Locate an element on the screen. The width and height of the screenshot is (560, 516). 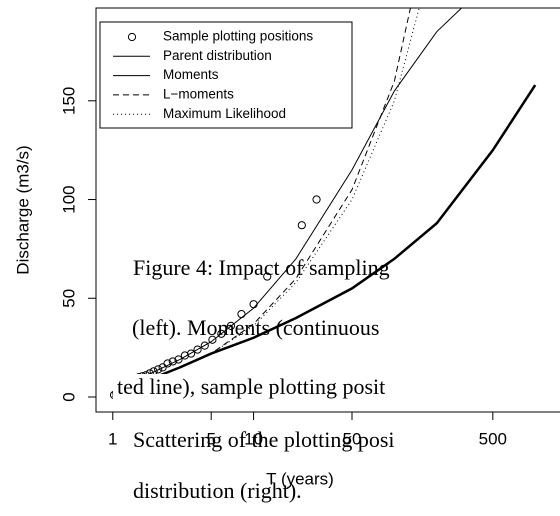
legend-label: Sample plotting positions is located at coordinates (238, 36).